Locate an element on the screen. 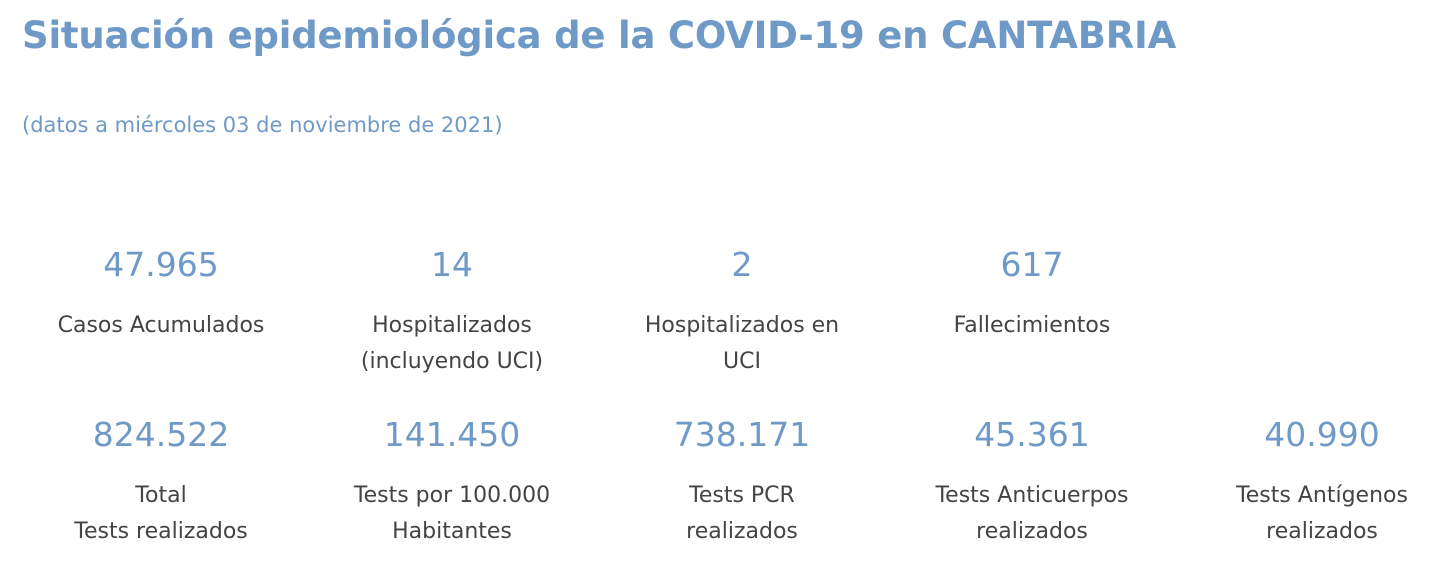 The width and height of the screenshot is (1438, 582). stat-value: 141.450 is located at coordinates (452, 434).